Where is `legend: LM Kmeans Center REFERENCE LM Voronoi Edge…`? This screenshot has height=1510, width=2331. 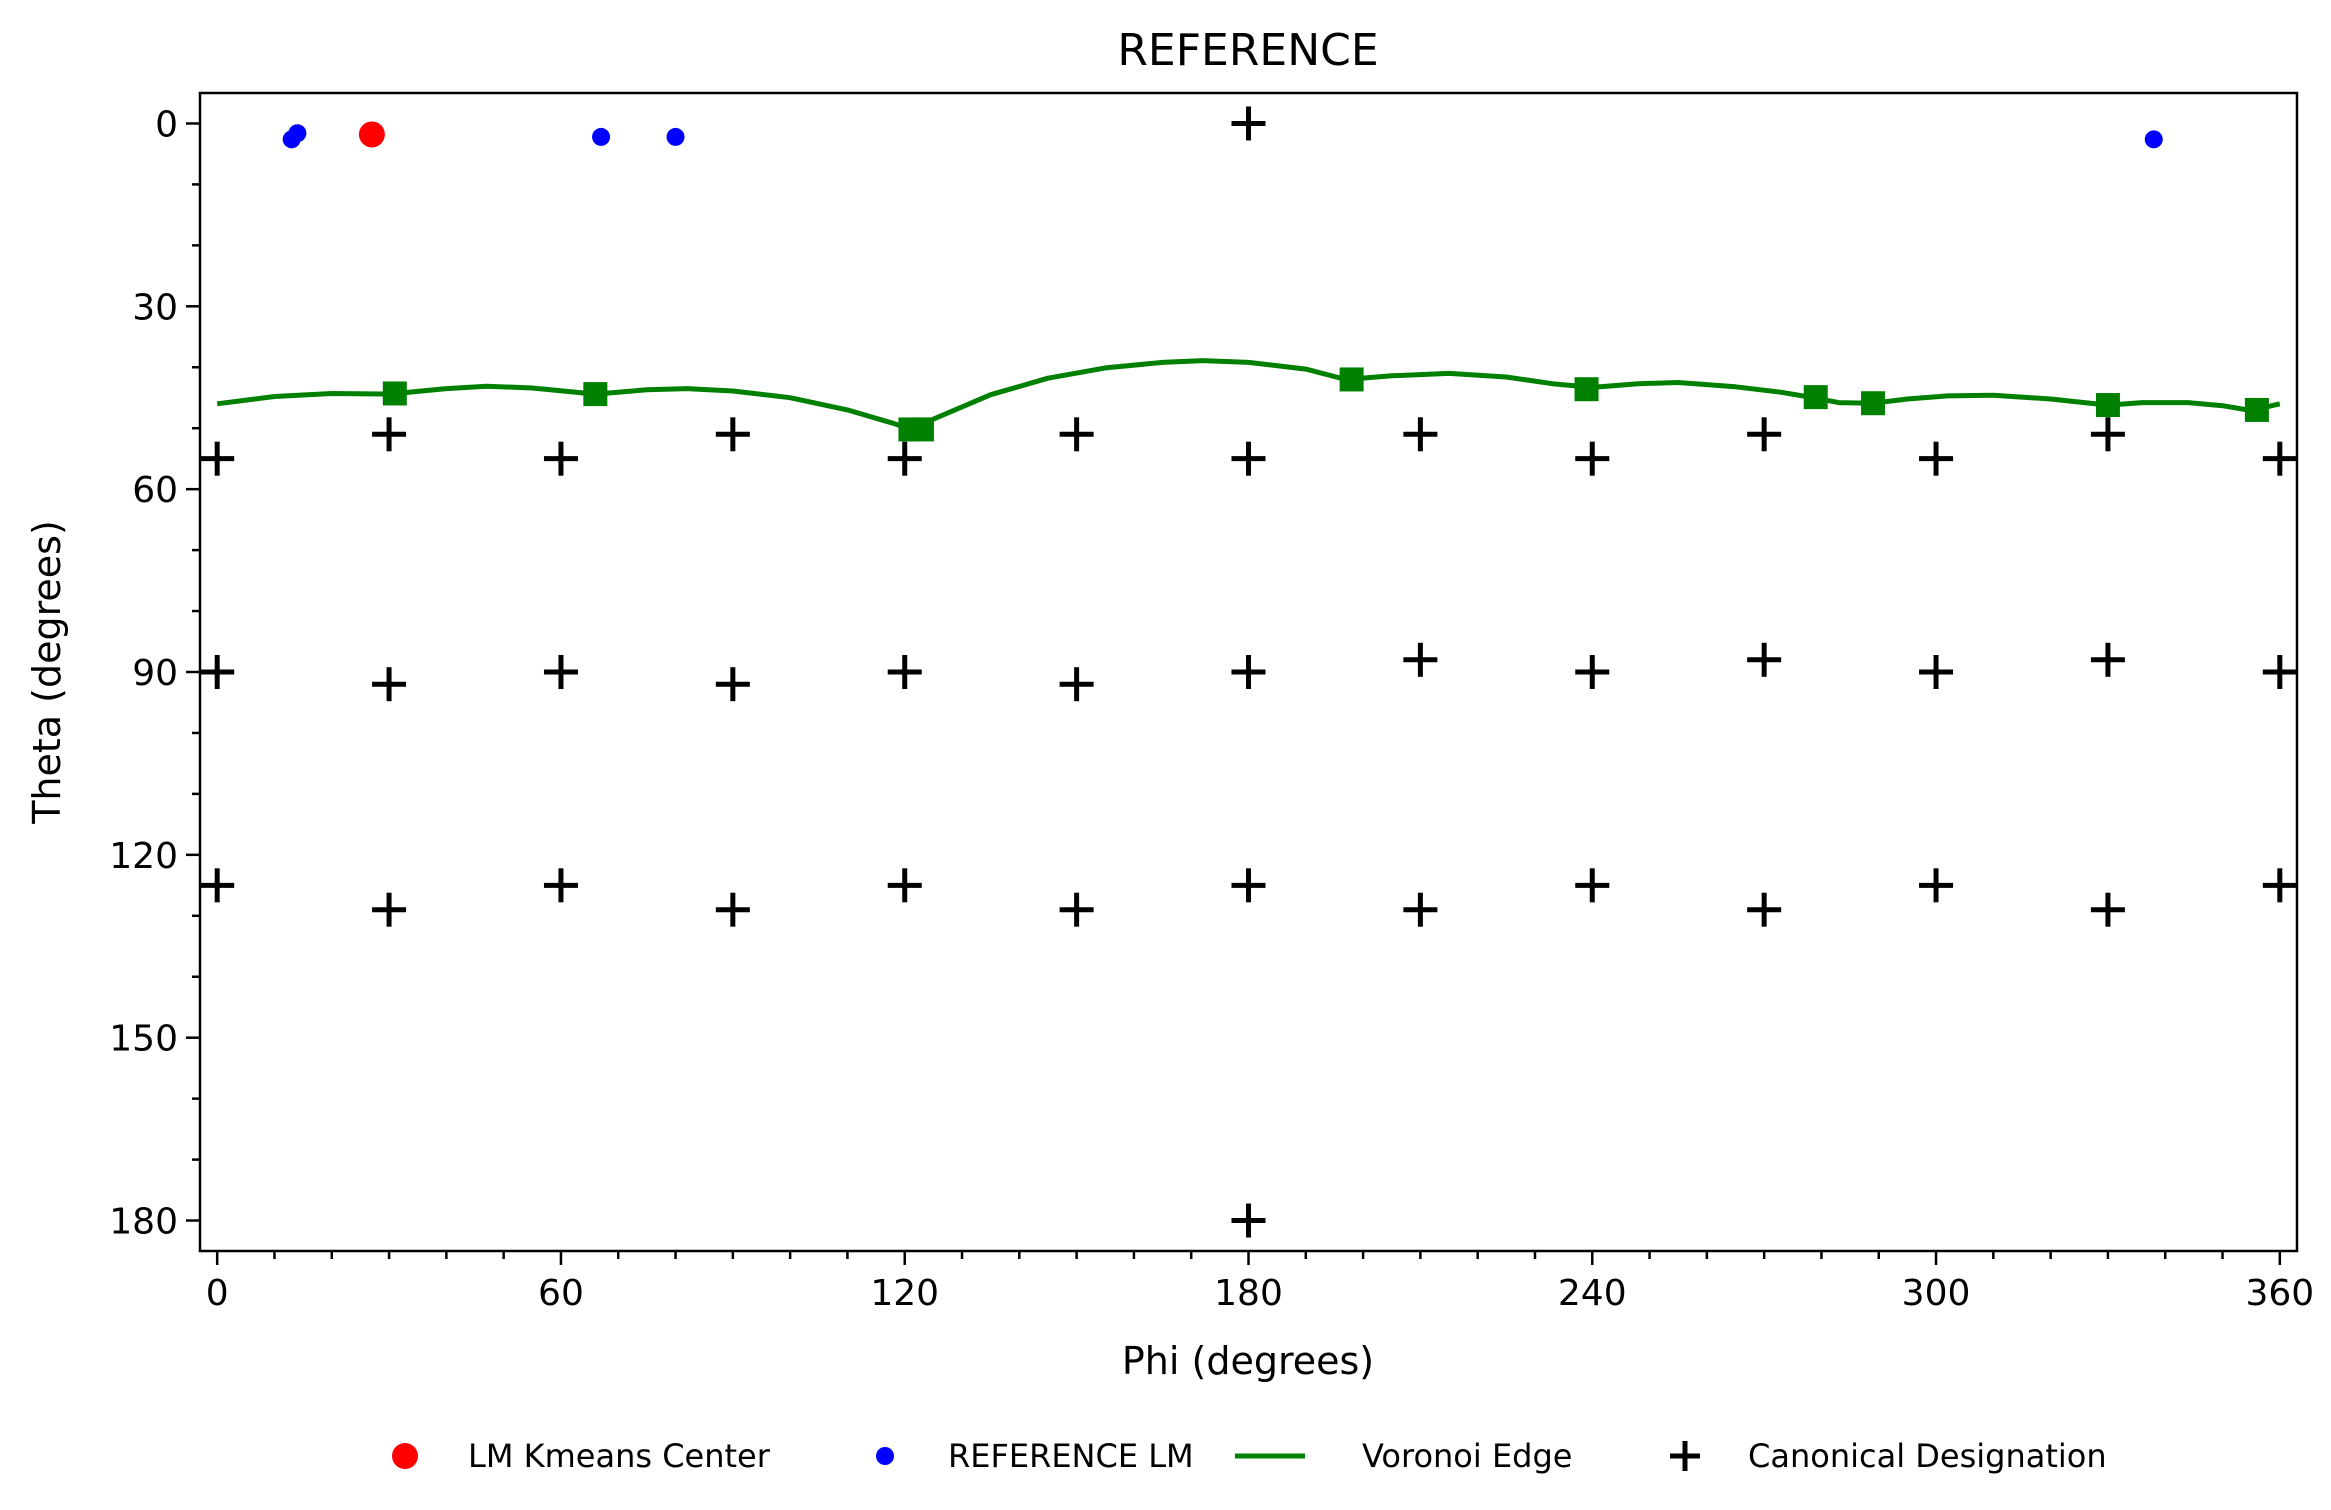
legend: LM Kmeans Center REFERENCE LM Voronoi Edge… is located at coordinates (1249, 1456).